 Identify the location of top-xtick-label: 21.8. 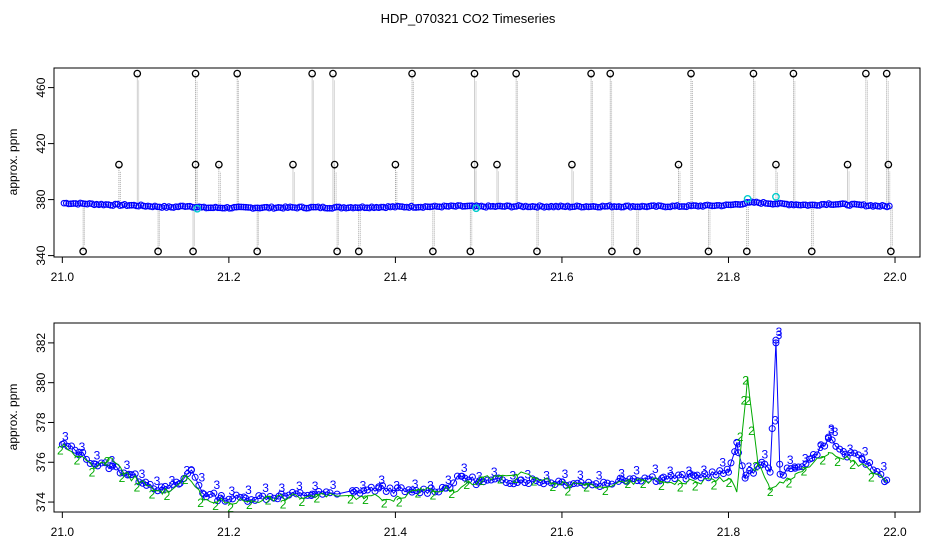
(729, 277).